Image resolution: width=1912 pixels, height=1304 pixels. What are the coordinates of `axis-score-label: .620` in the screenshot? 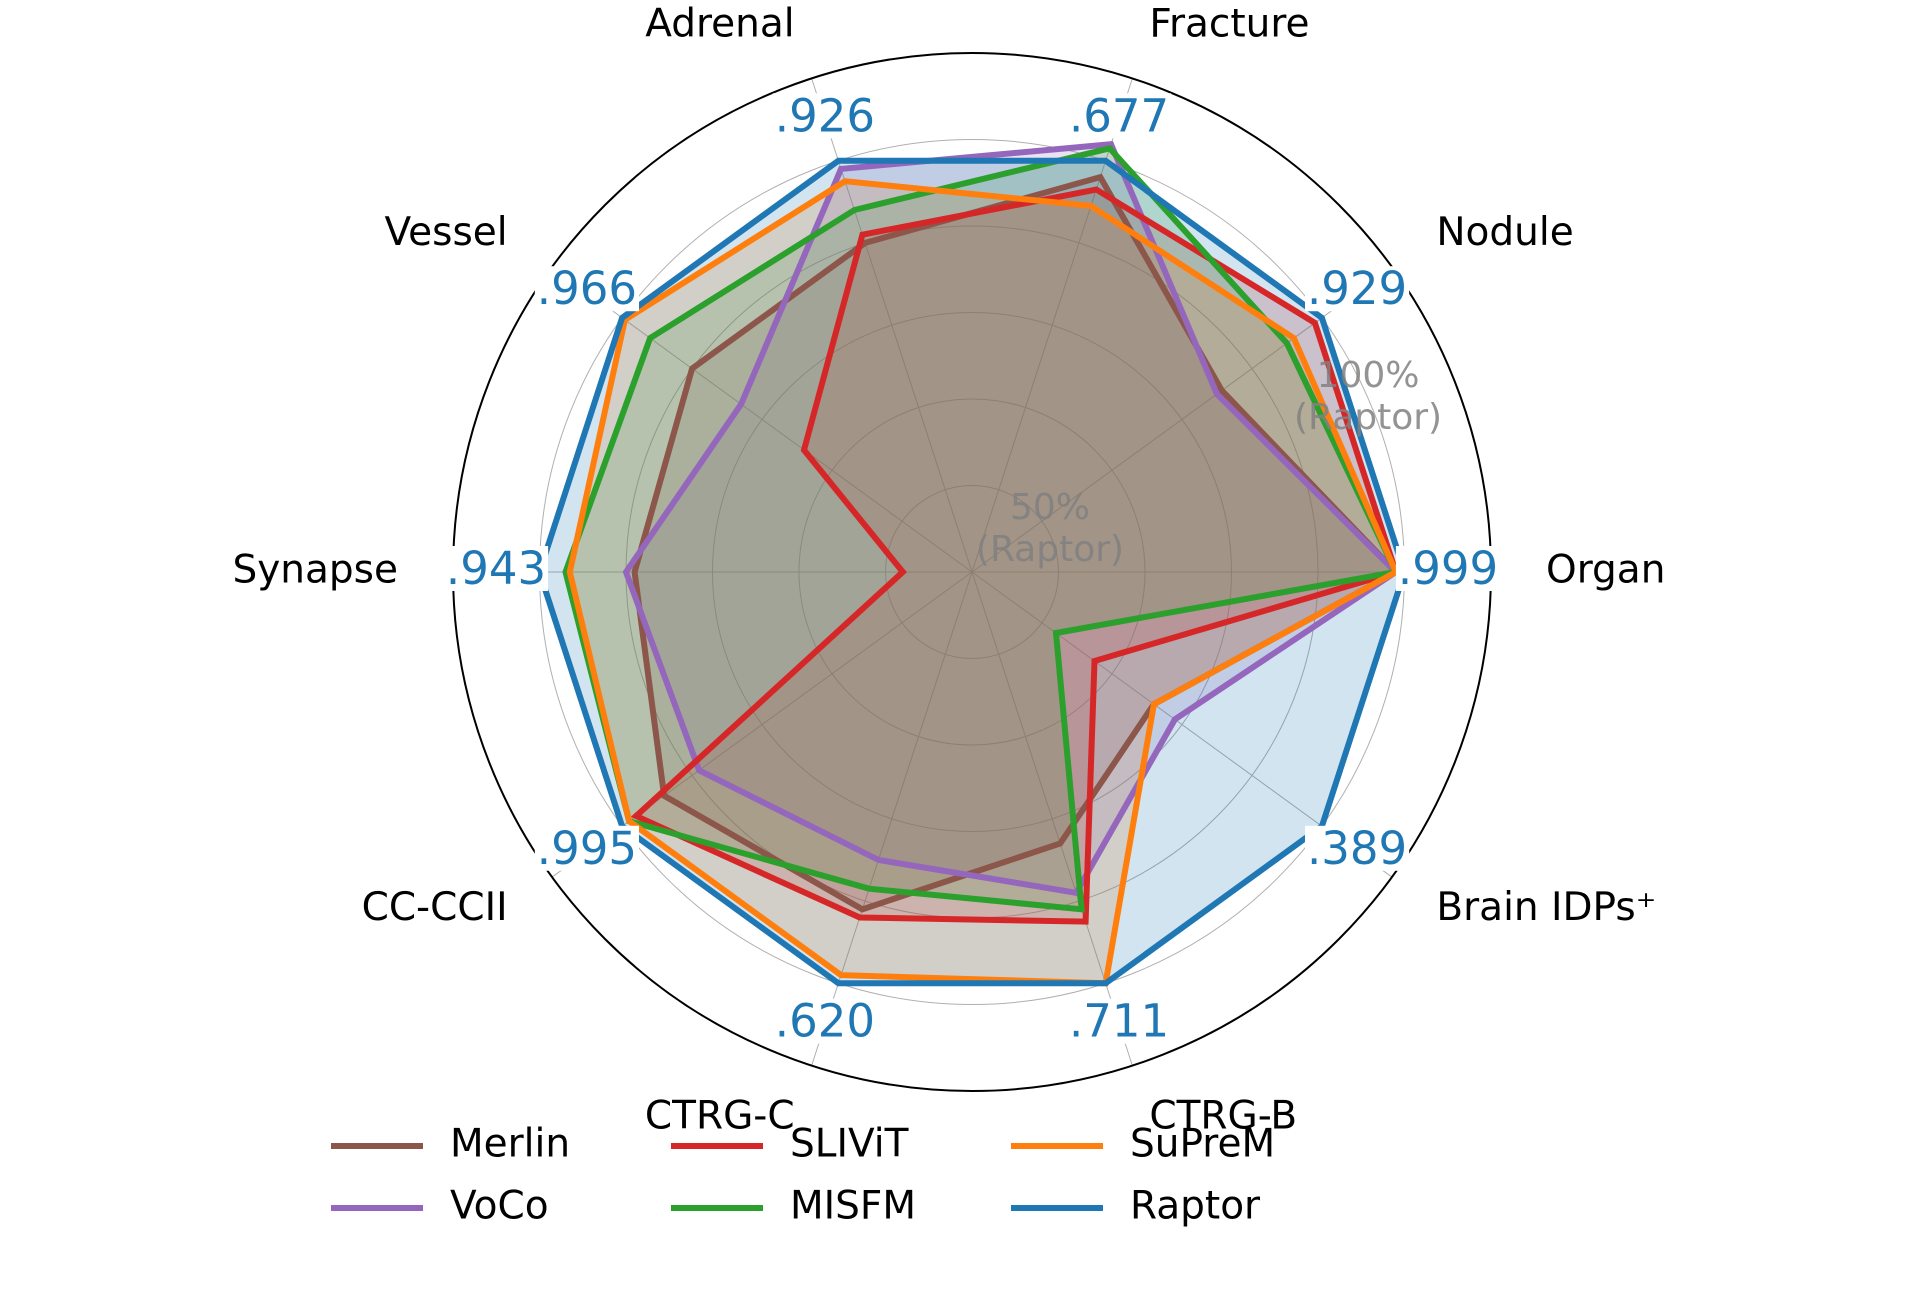 It's located at (825, 1021).